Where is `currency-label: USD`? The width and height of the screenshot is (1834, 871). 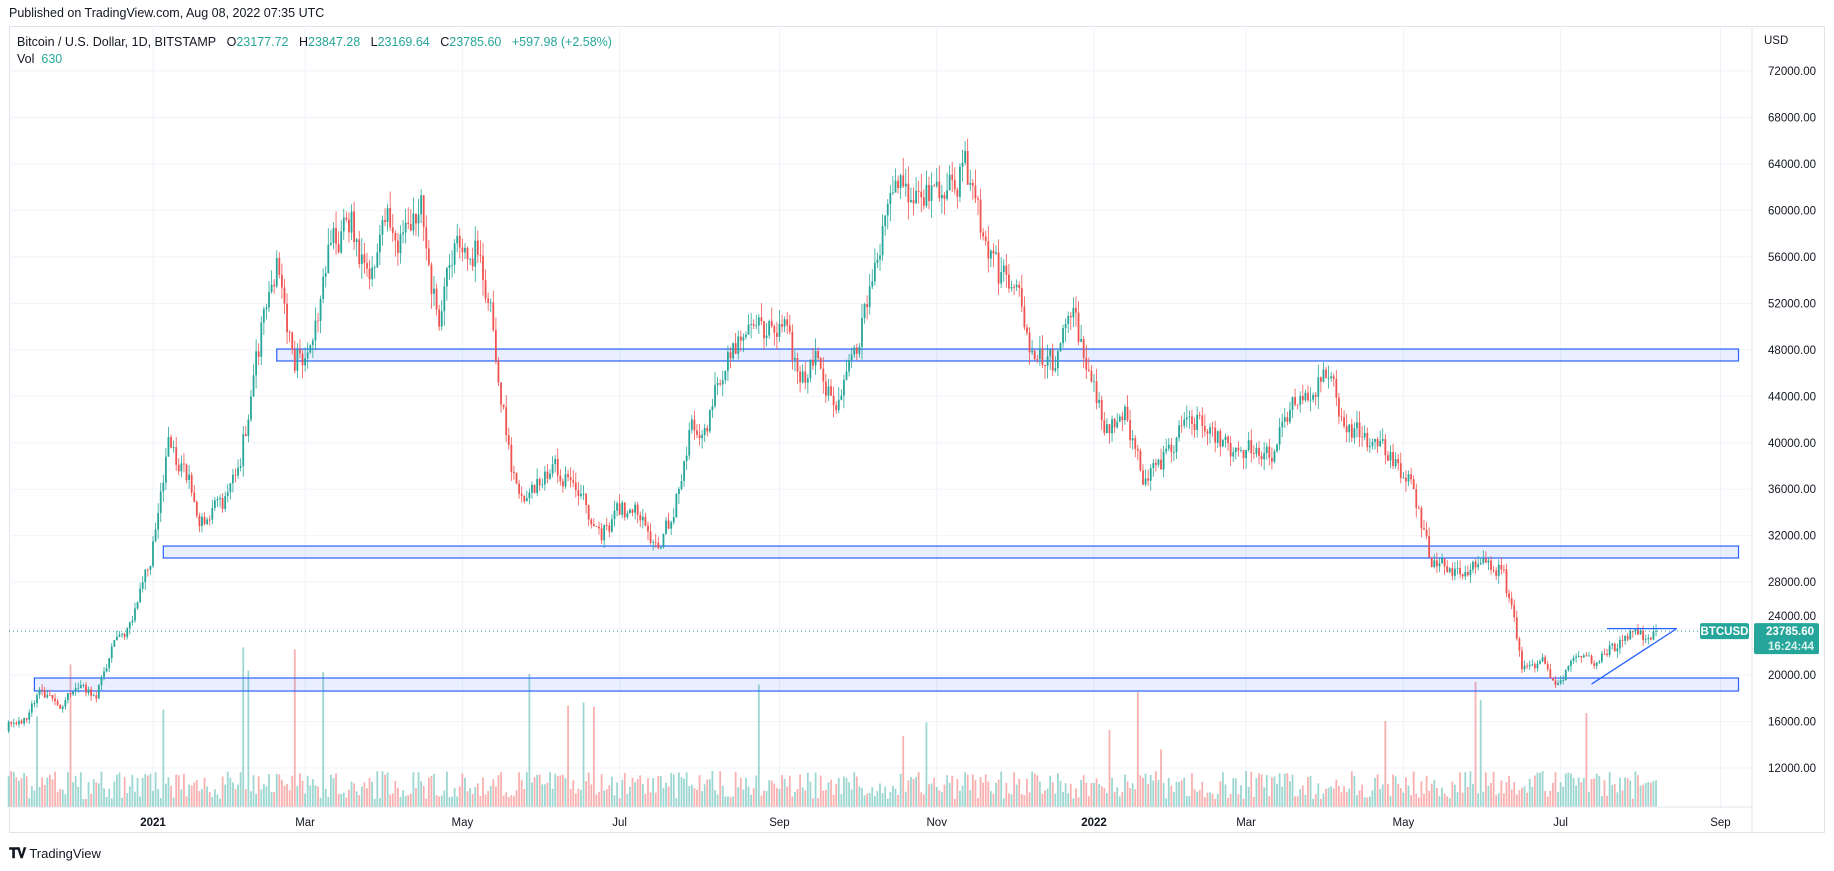
currency-label: USD is located at coordinates (1776, 41).